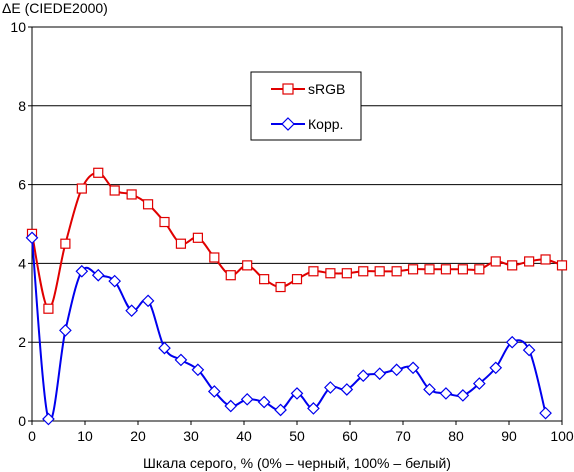  Describe the element at coordinates (85, 436) in the screenshot. I see `x-tick-label-10: 10` at that location.